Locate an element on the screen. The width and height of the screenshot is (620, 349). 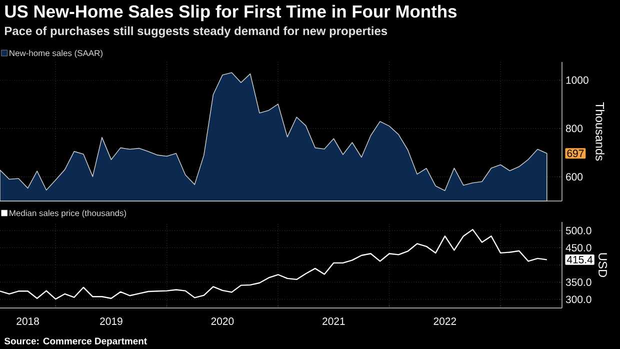
legend-label: Median sales price (thousands) is located at coordinates (68, 214).